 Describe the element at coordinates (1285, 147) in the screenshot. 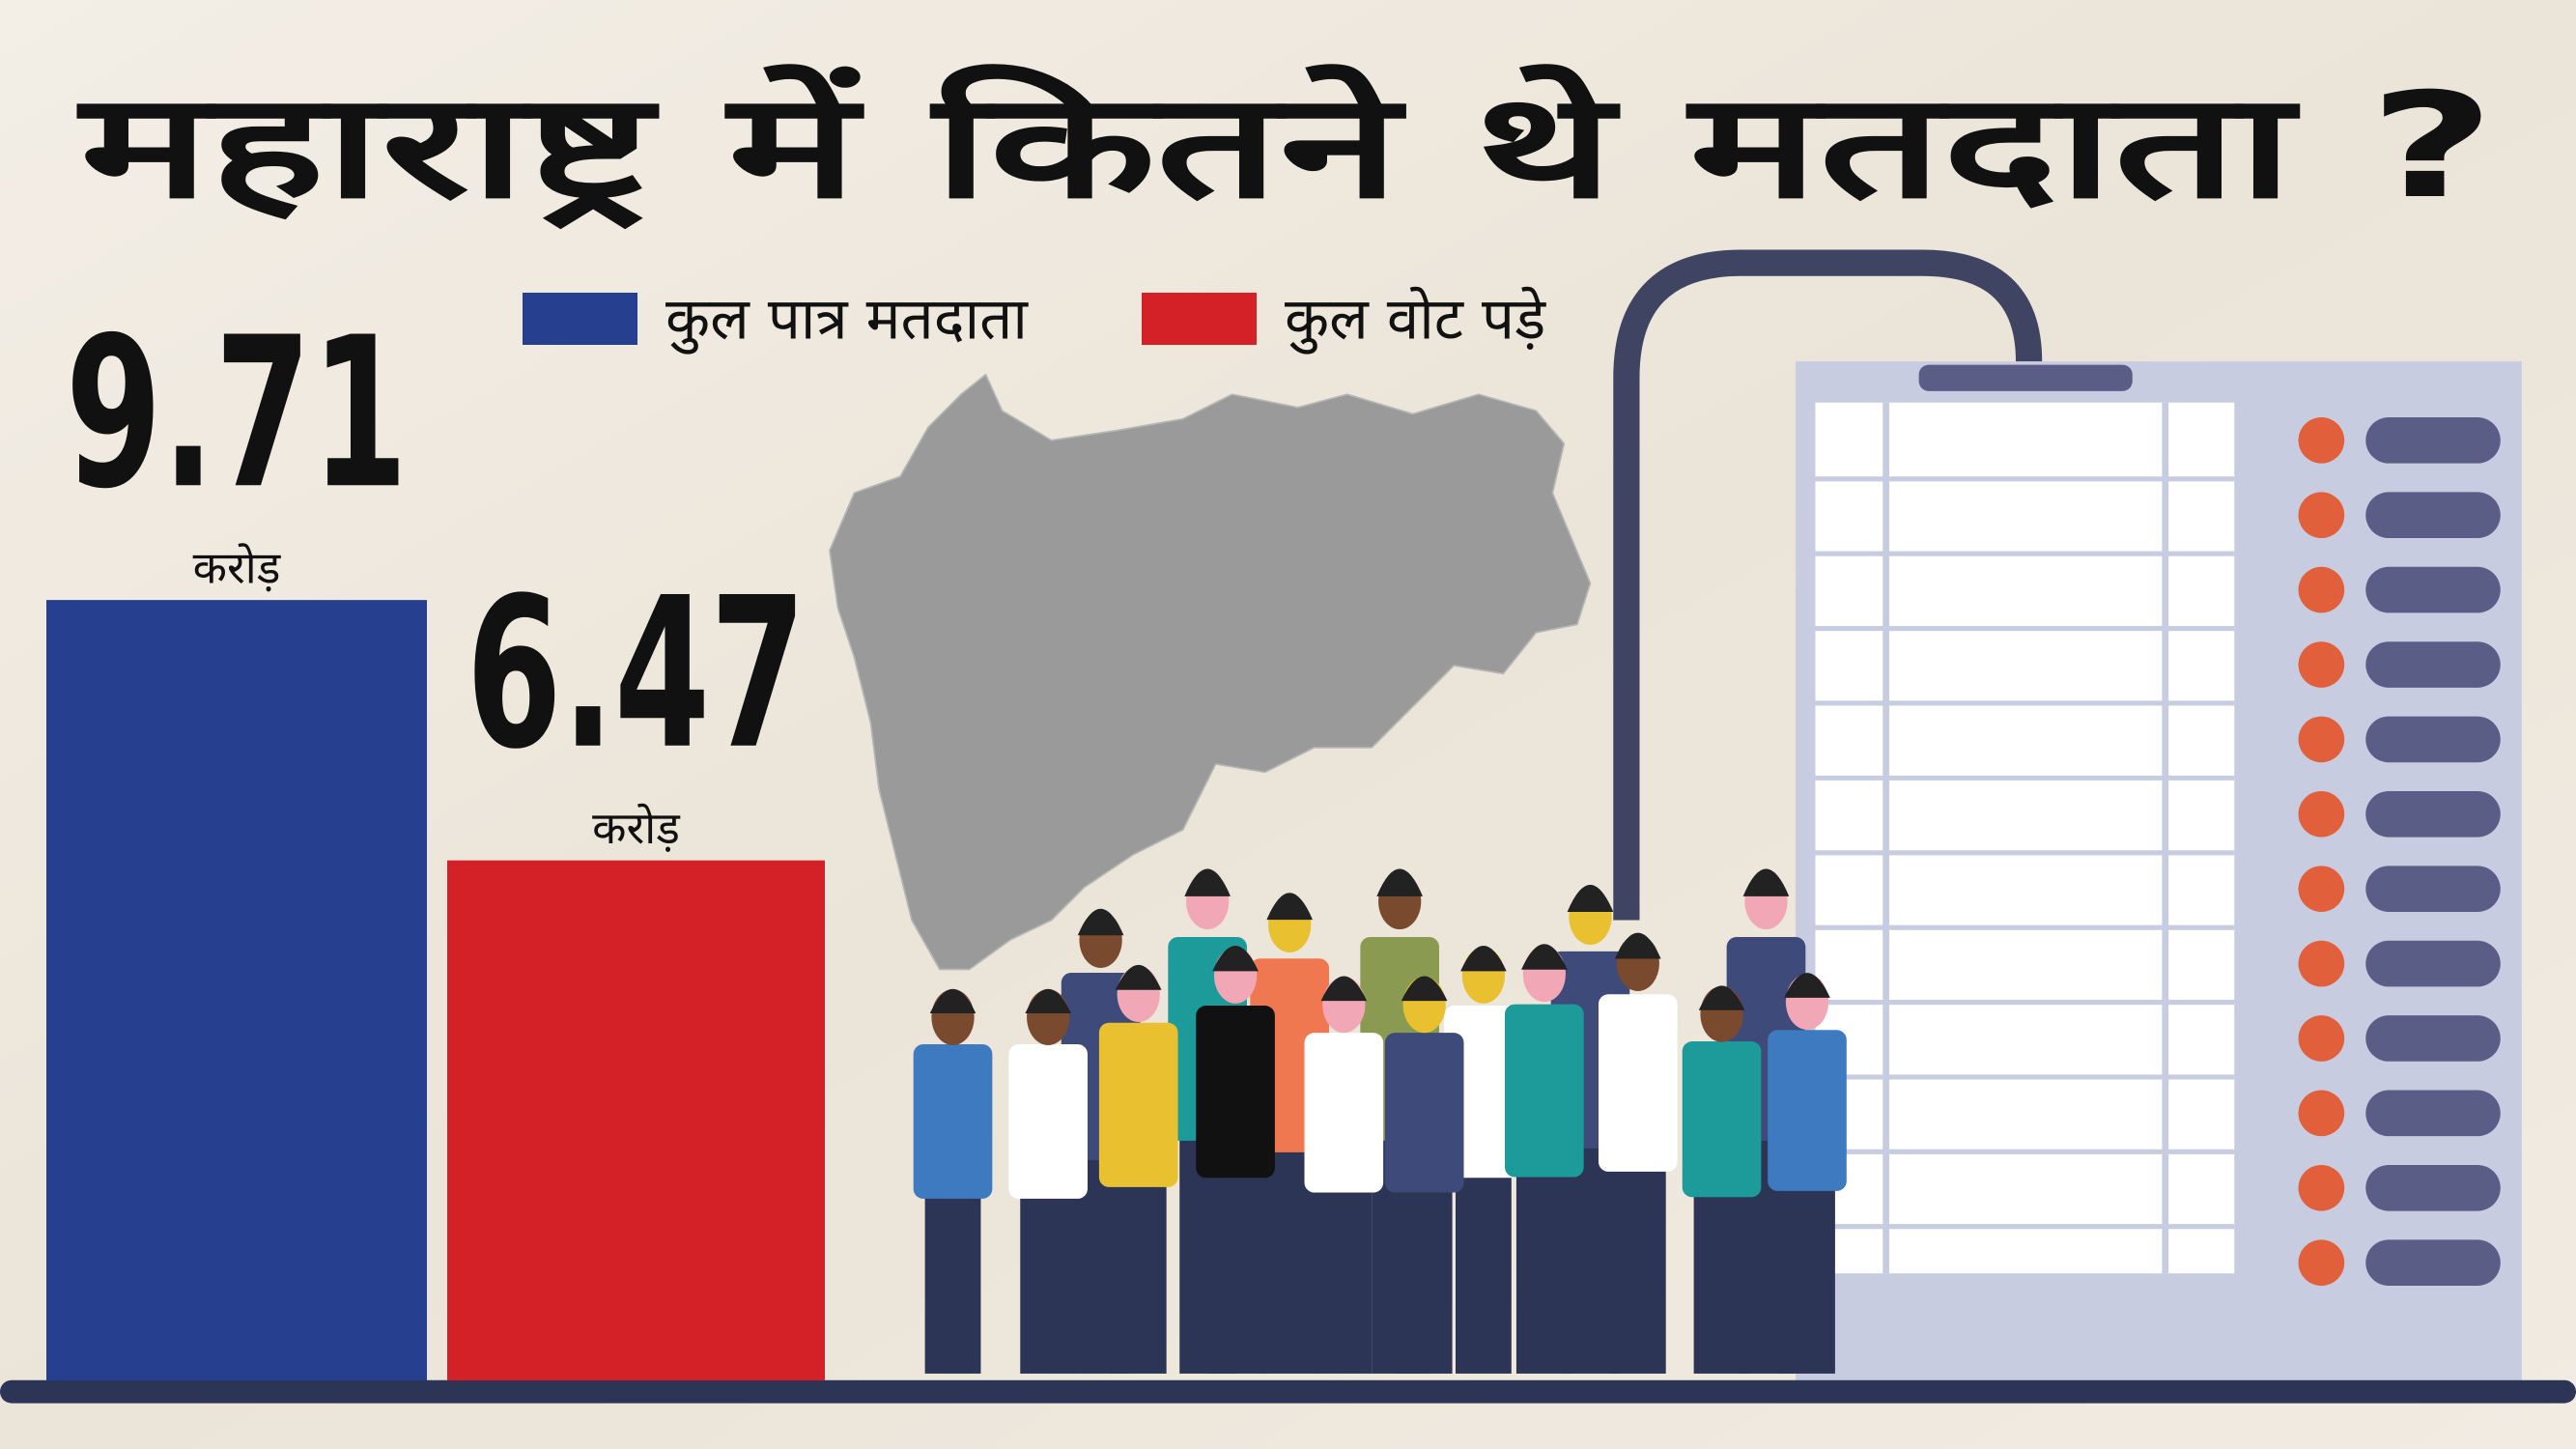

I see `chart-title: महाराष्ट्र में कितने थे मतदाता ?` at that location.